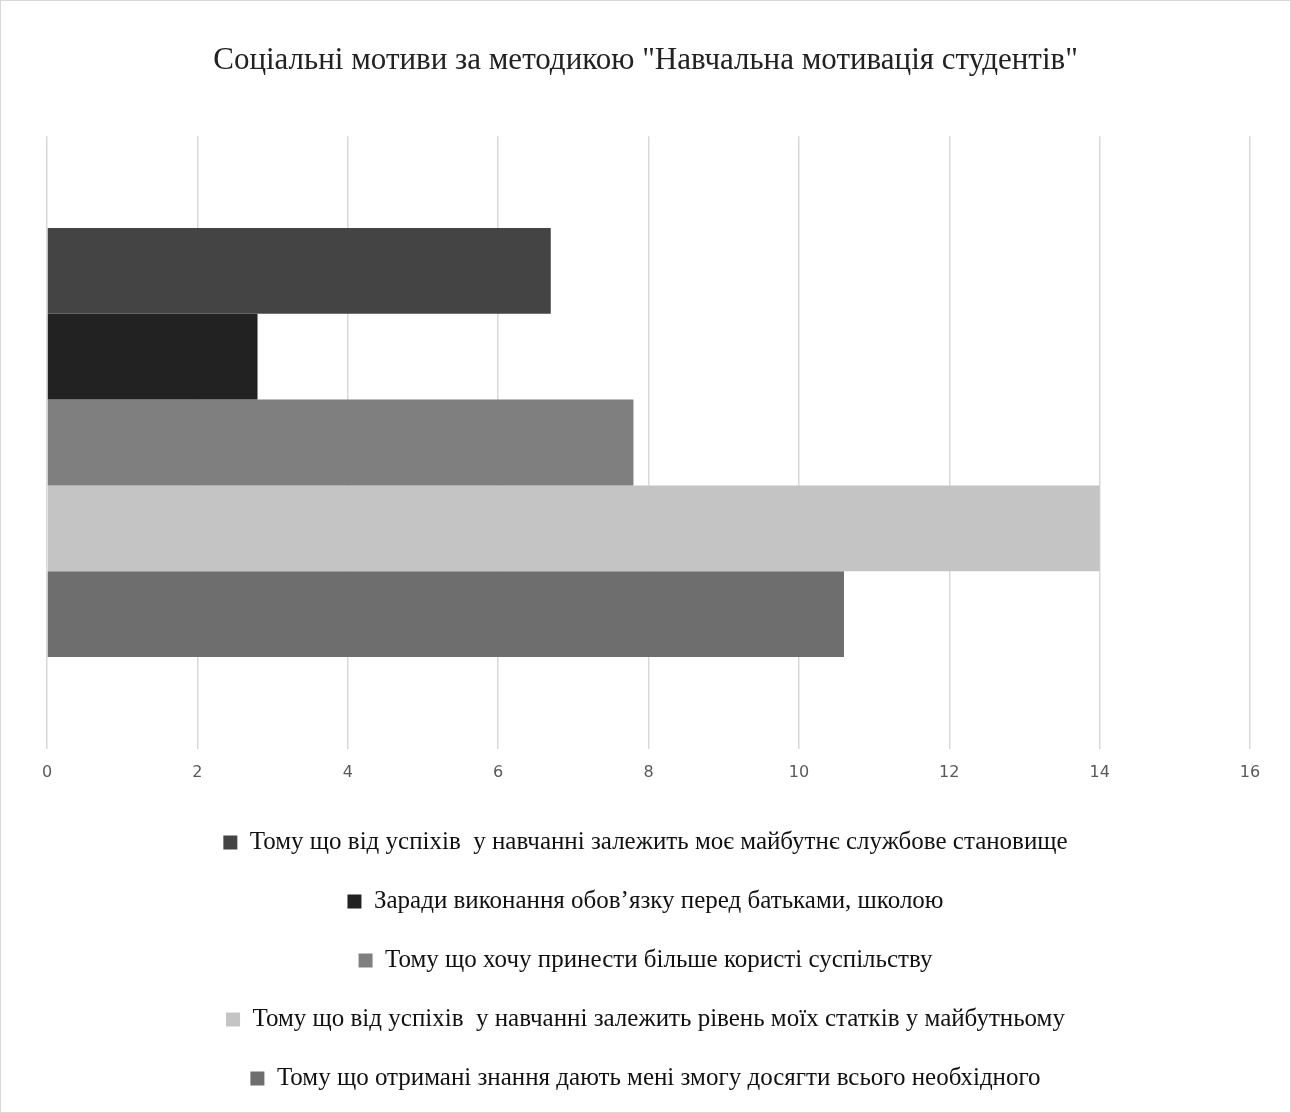 Image resolution: width=1291 pixels, height=1113 pixels. What do you see at coordinates (1250, 771) in the screenshot?
I see `x-tick-label: 16` at bounding box center [1250, 771].